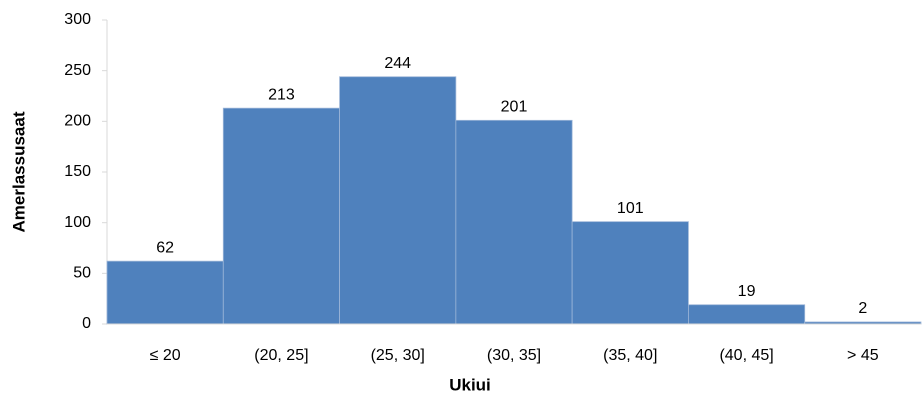  Describe the element at coordinates (863, 355) in the screenshot. I see `x-tick-label: > 45` at that location.